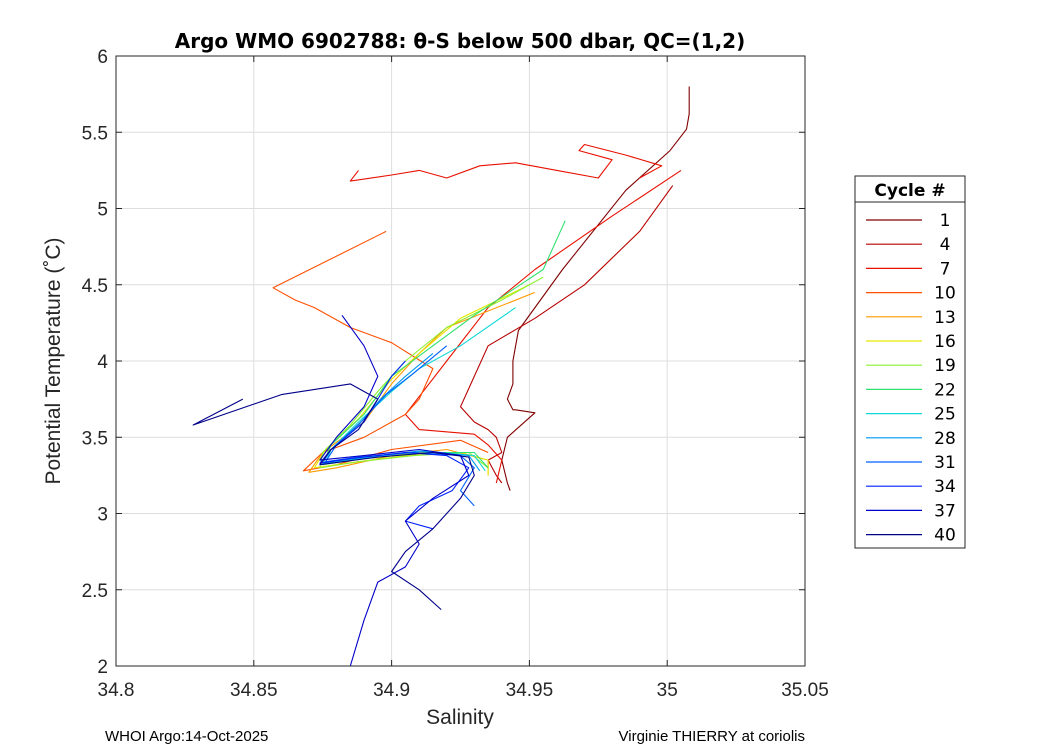 Image resolution: width=1050 pixels, height=750 pixels. I want to click on legend-label: 28, so click(945, 439).